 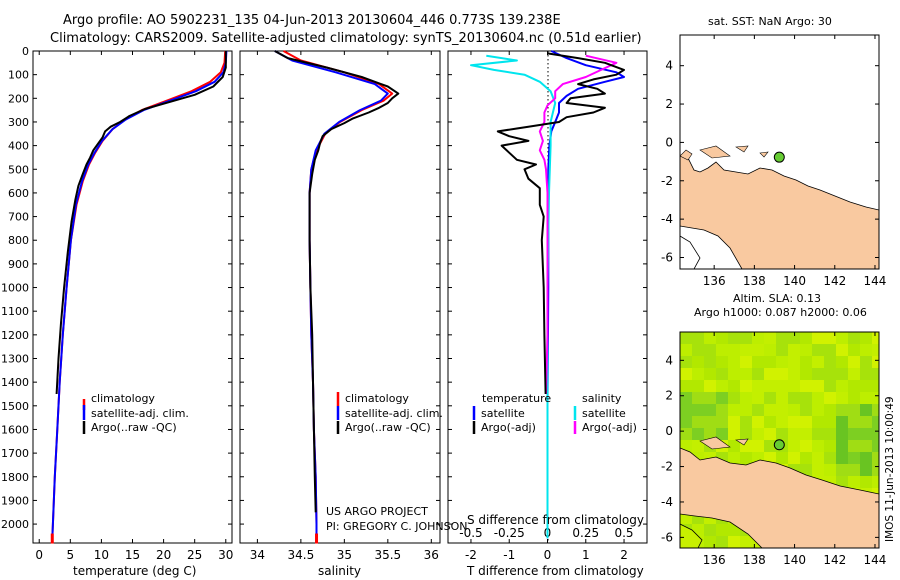 What do you see at coordinates (15, 477) in the screenshot?
I see `y-tick-label: 1800` at bounding box center [15, 477].